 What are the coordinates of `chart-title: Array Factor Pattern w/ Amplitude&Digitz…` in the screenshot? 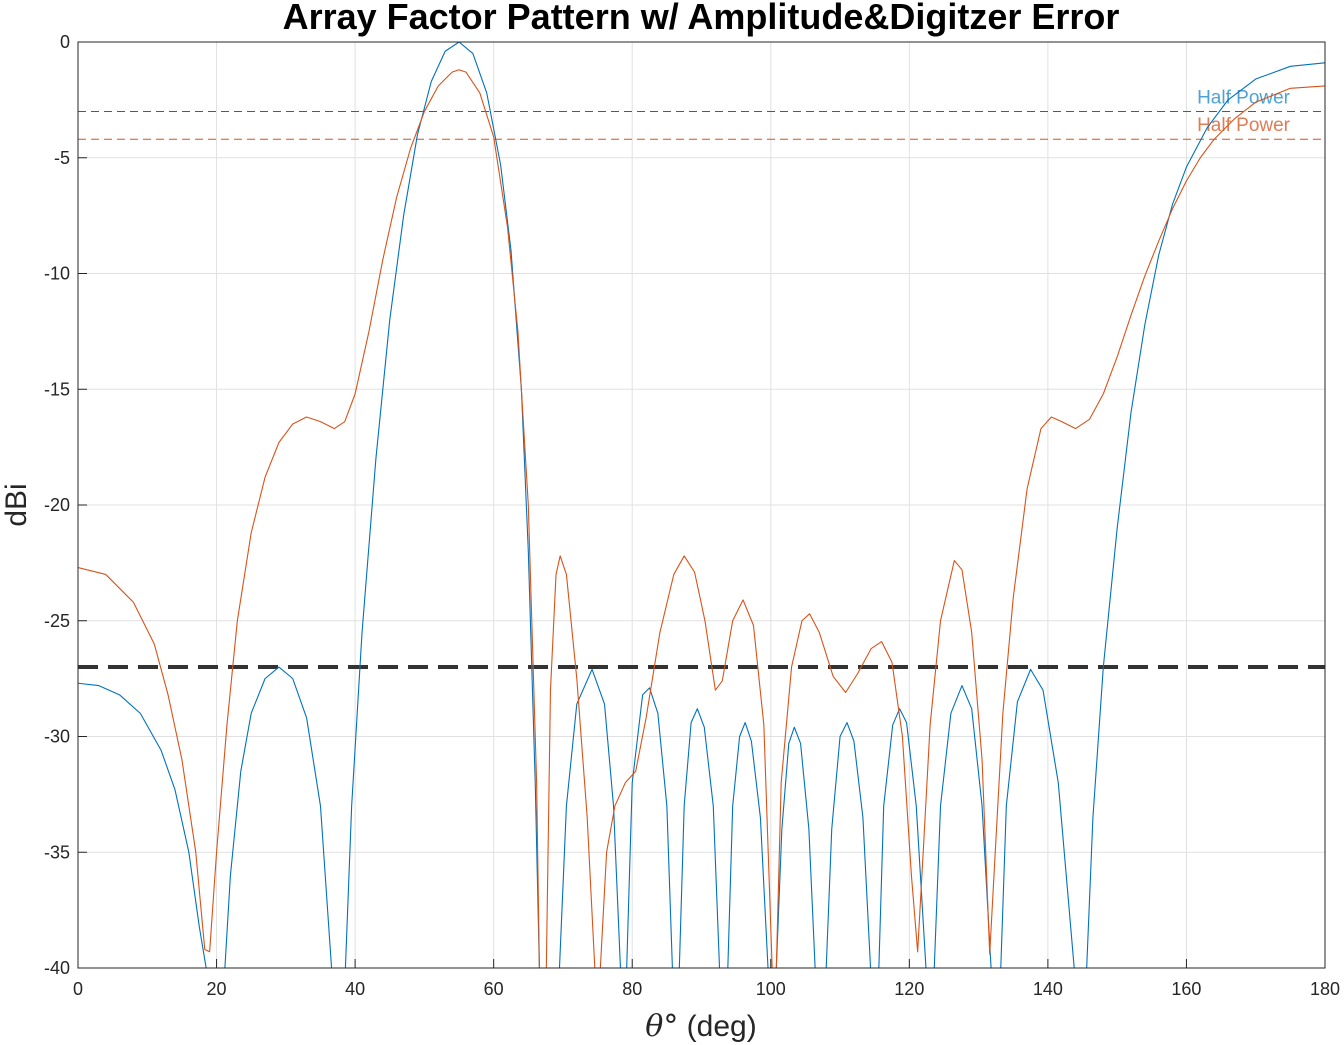 It's located at (701, 18).